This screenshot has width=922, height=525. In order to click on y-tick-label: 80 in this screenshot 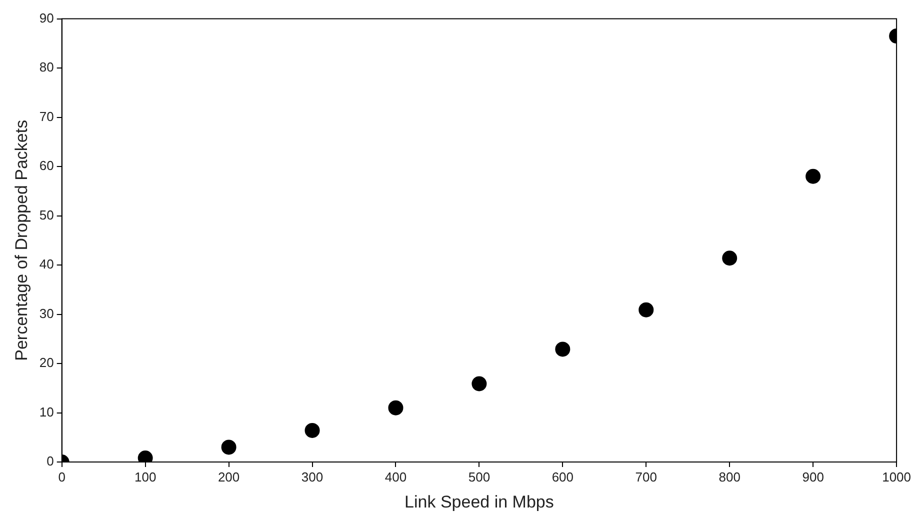, I will do `click(46, 67)`.